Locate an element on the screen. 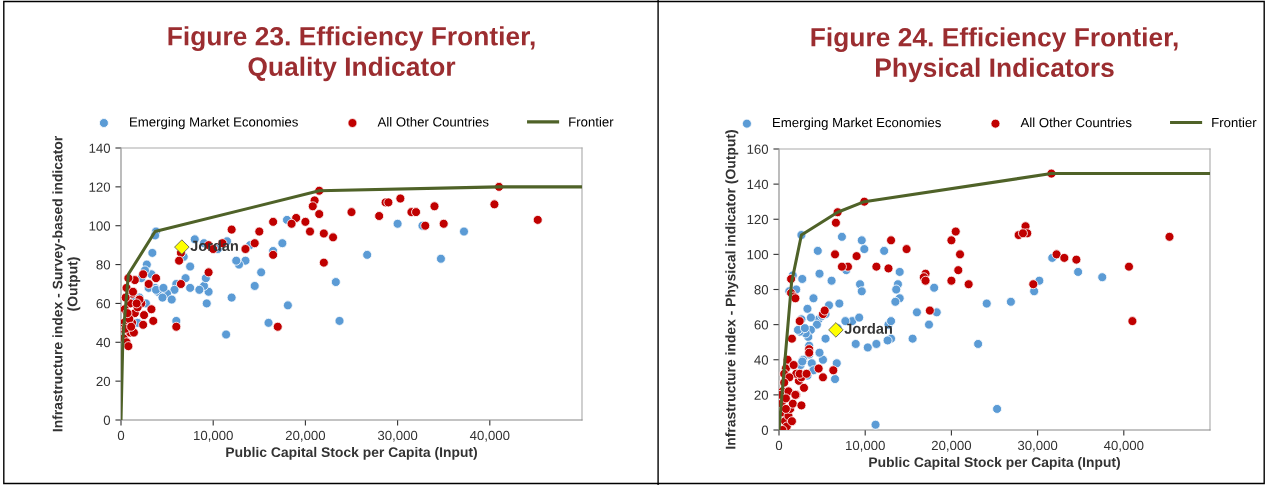 Image resolution: width=1268 pixels, height=485 pixels. y-tick-label: 160 is located at coordinates (758, 149).